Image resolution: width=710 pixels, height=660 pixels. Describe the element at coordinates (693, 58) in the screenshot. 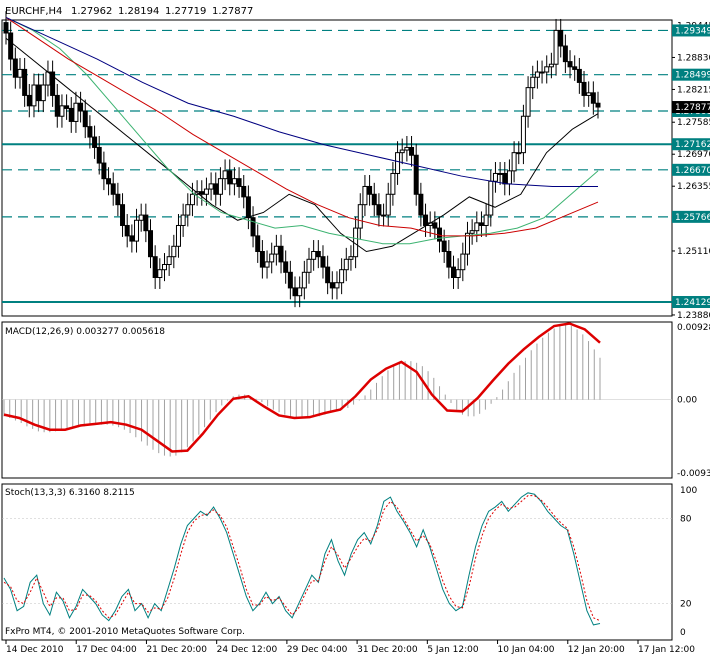

I see `price-axis-label: 1.28830` at that location.